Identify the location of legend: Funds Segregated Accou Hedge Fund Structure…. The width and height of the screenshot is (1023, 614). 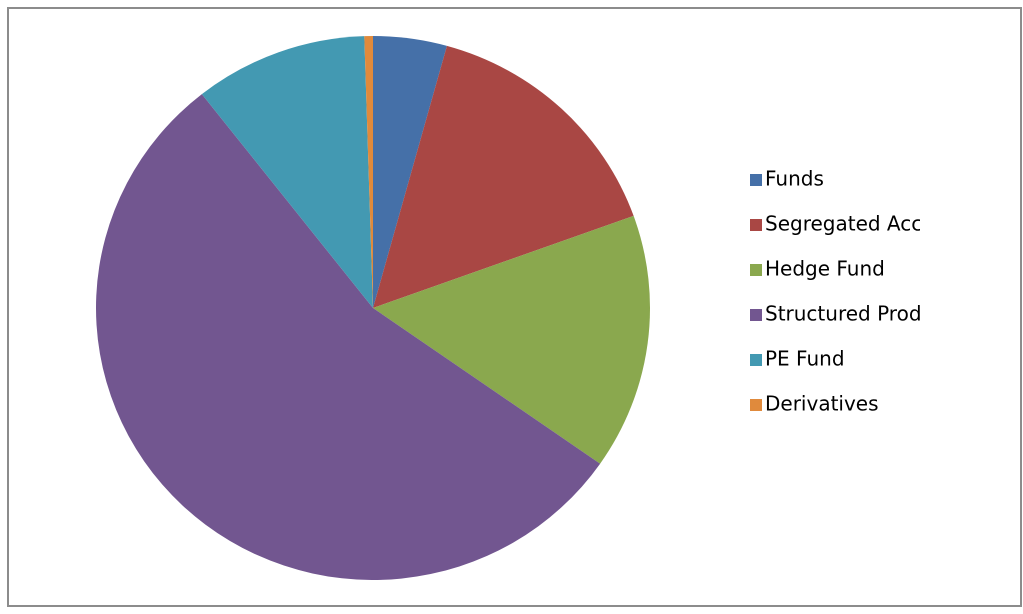
(848, 291).